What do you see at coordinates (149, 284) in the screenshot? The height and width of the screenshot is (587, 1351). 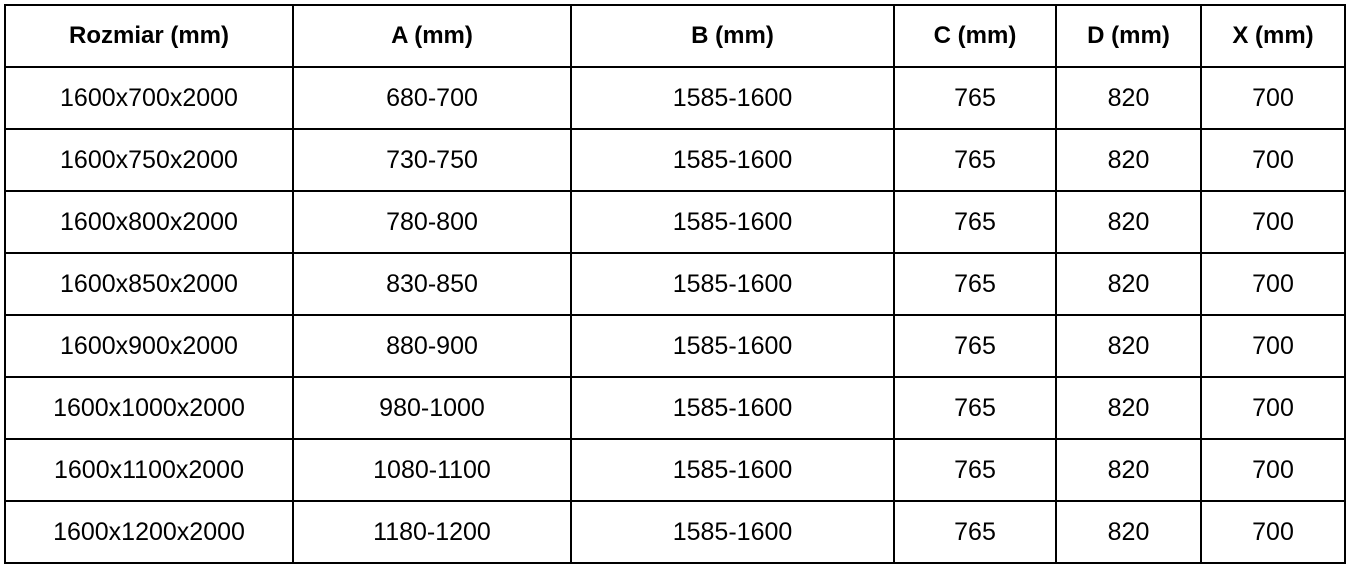 I see `table-cell: 1600x850x2000` at bounding box center [149, 284].